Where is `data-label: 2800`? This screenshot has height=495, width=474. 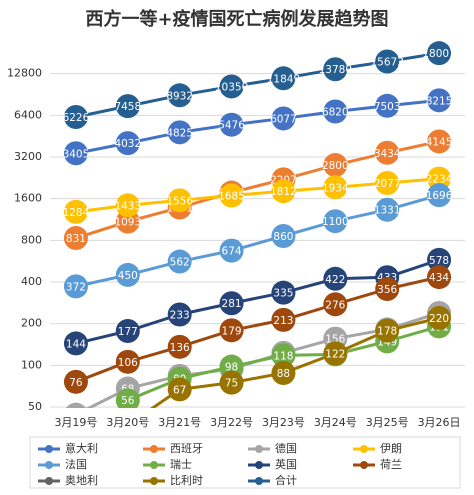 data-label: 2800 is located at coordinates (335, 166).